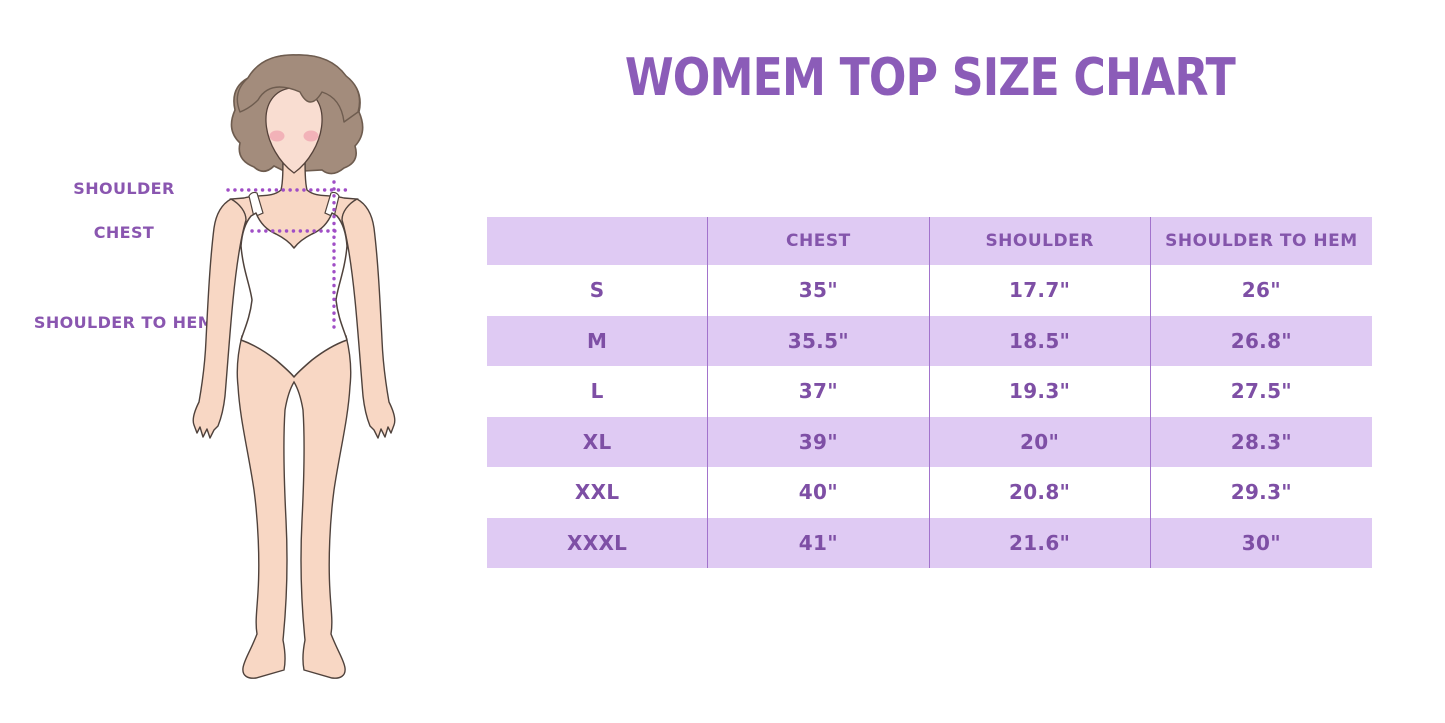 Image resolution: width=1445 pixels, height=723 pixels. I want to click on woman-figure-illustration, so click(294, 366).